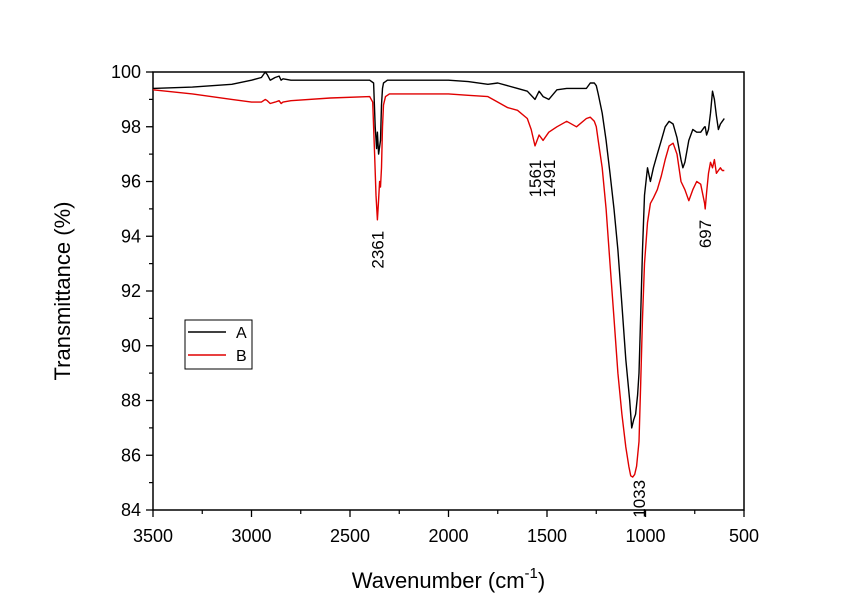 This screenshot has height=611, width=865. Describe the element at coordinates (531, 573) in the screenshot. I see `x-axis-title-superscript: -1` at that location.